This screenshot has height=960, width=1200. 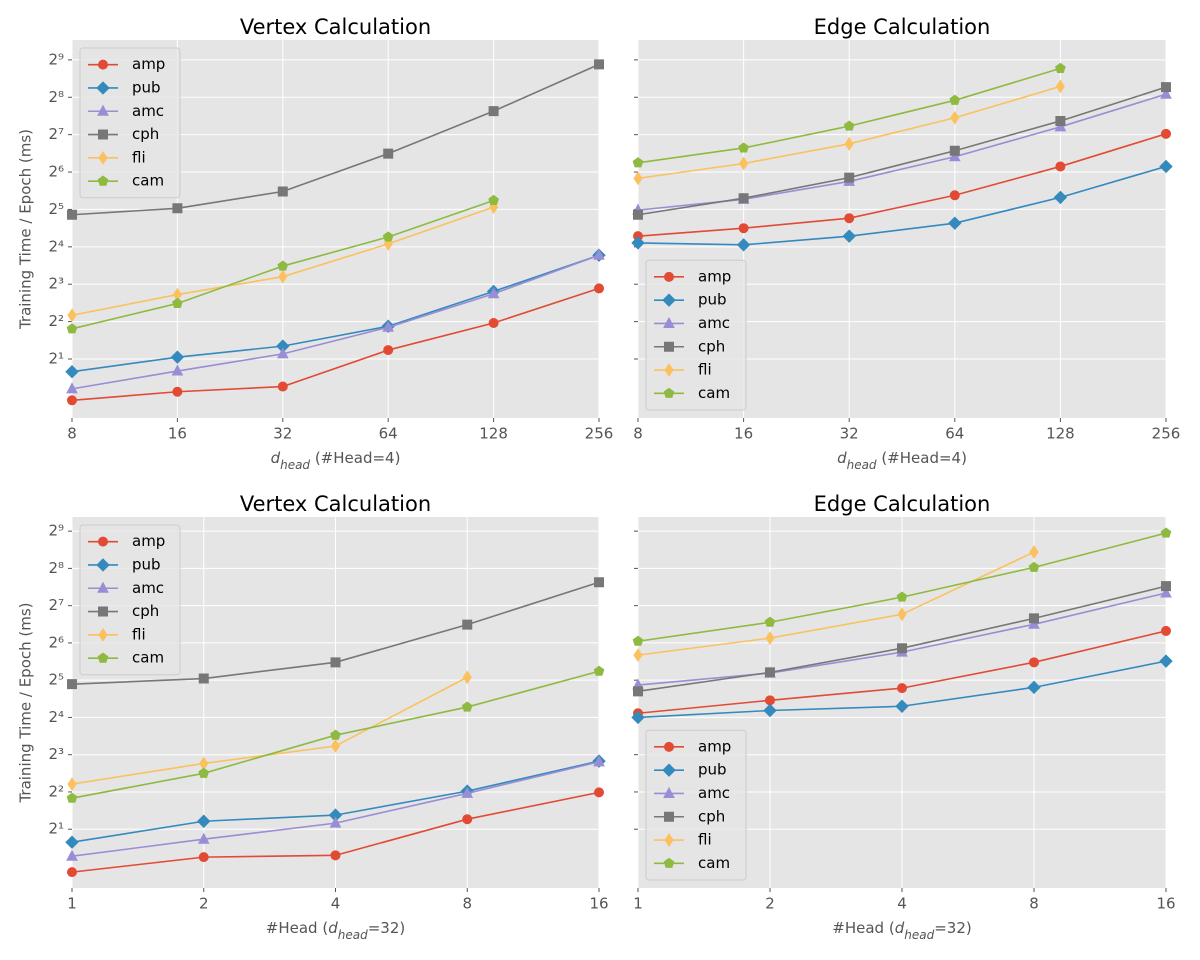 What do you see at coordinates (56, 605) in the screenshot?
I see `y-tick-label: 2⁷` at bounding box center [56, 605].